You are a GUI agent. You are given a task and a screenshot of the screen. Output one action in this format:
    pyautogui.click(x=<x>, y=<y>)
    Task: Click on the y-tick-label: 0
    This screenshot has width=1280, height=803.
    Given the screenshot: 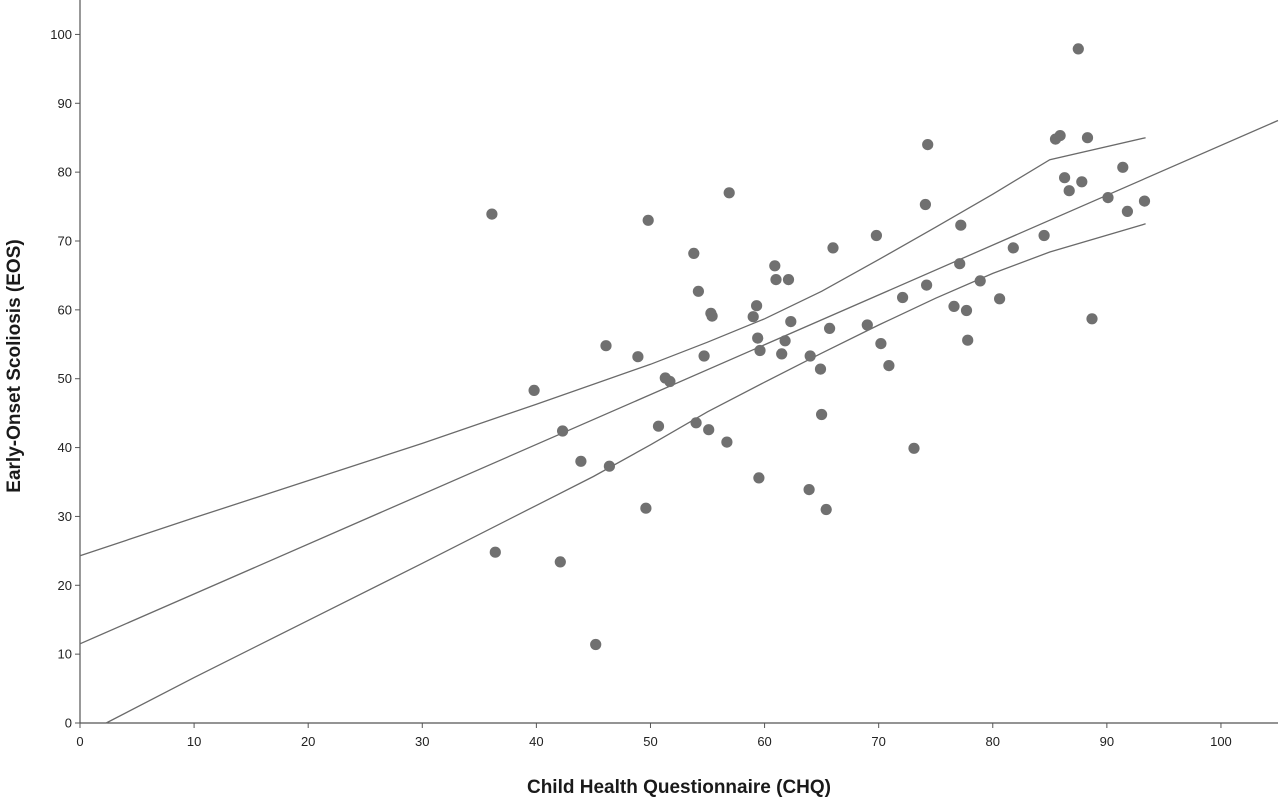 What is the action you would take?
    pyautogui.click(x=68, y=723)
    